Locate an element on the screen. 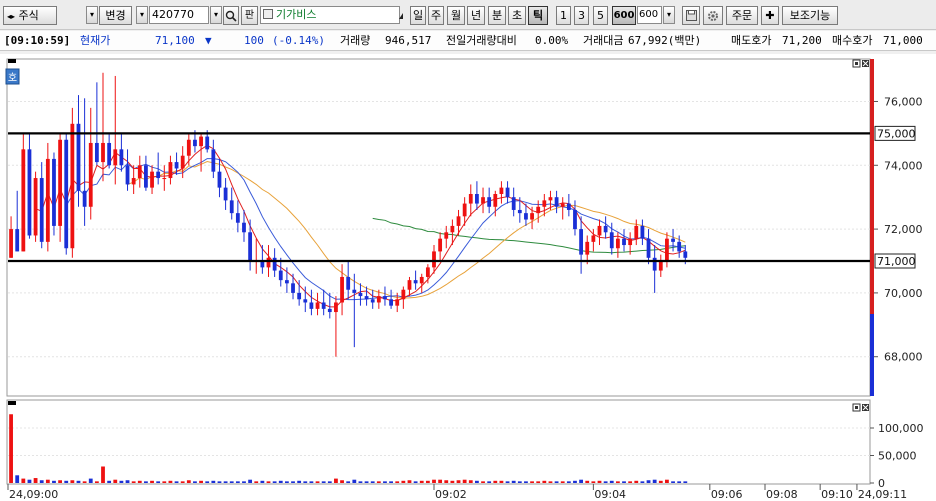 This screenshot has width=936, height=501. aux-function-button: 보조기능 is located at coordinates (810, 15).